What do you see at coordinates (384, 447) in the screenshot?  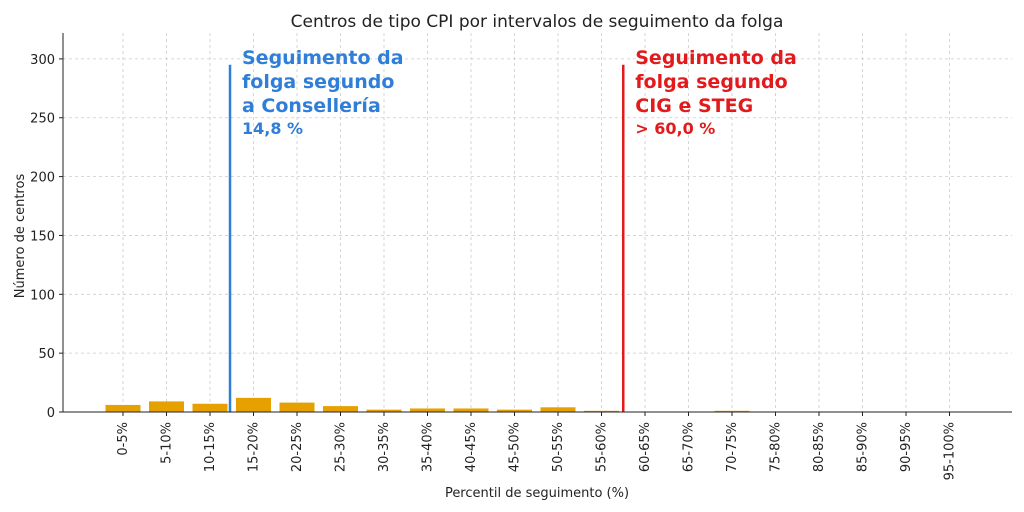 I see `x-tick-label: 30-35%` at bounding box center [384, 447].